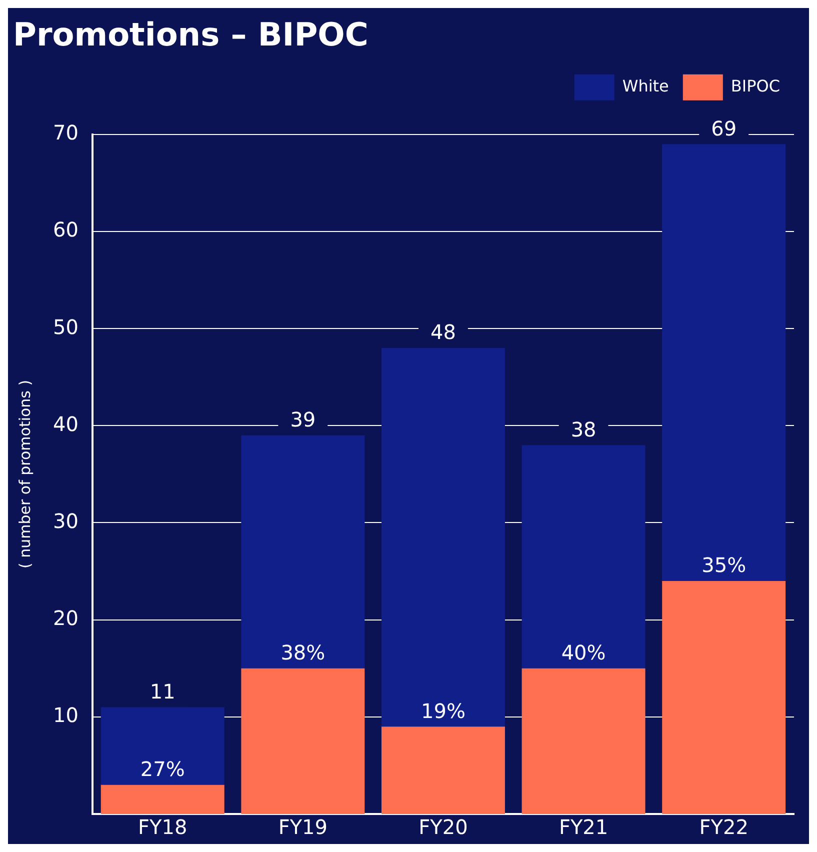  I want to click on legend-label: White, so click(645, 86).